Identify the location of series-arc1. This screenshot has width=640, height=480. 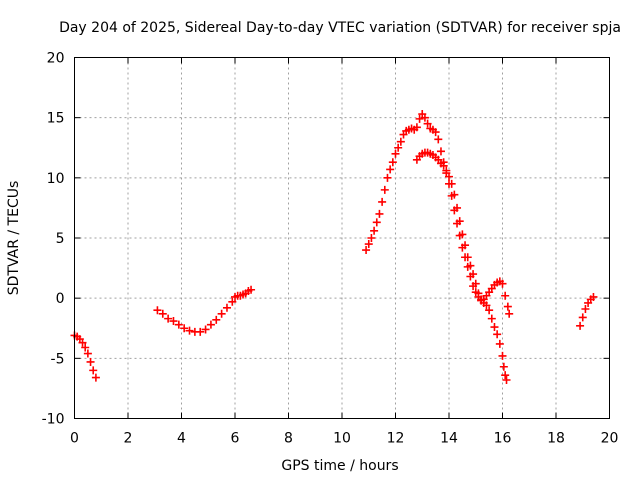
(85, 356).